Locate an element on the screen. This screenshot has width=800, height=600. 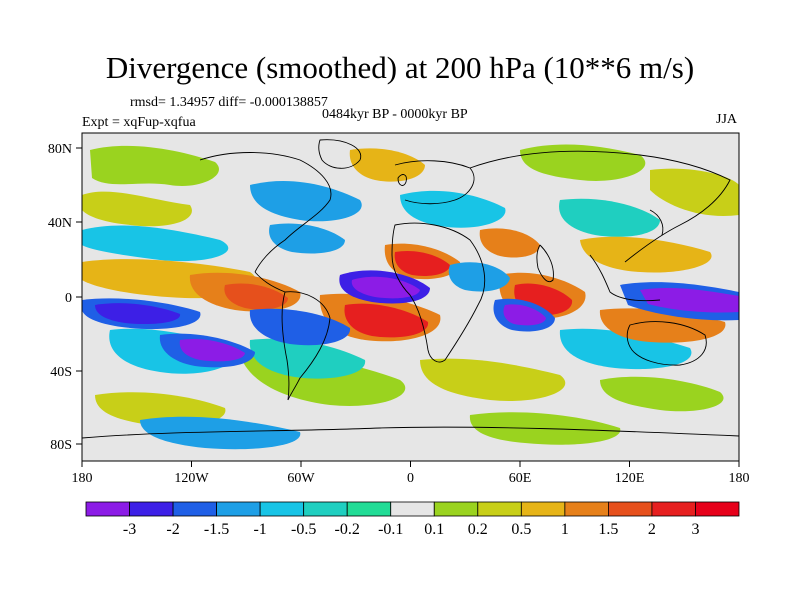
colorbar-label: 0.5 is located at coordinates (521, 529).